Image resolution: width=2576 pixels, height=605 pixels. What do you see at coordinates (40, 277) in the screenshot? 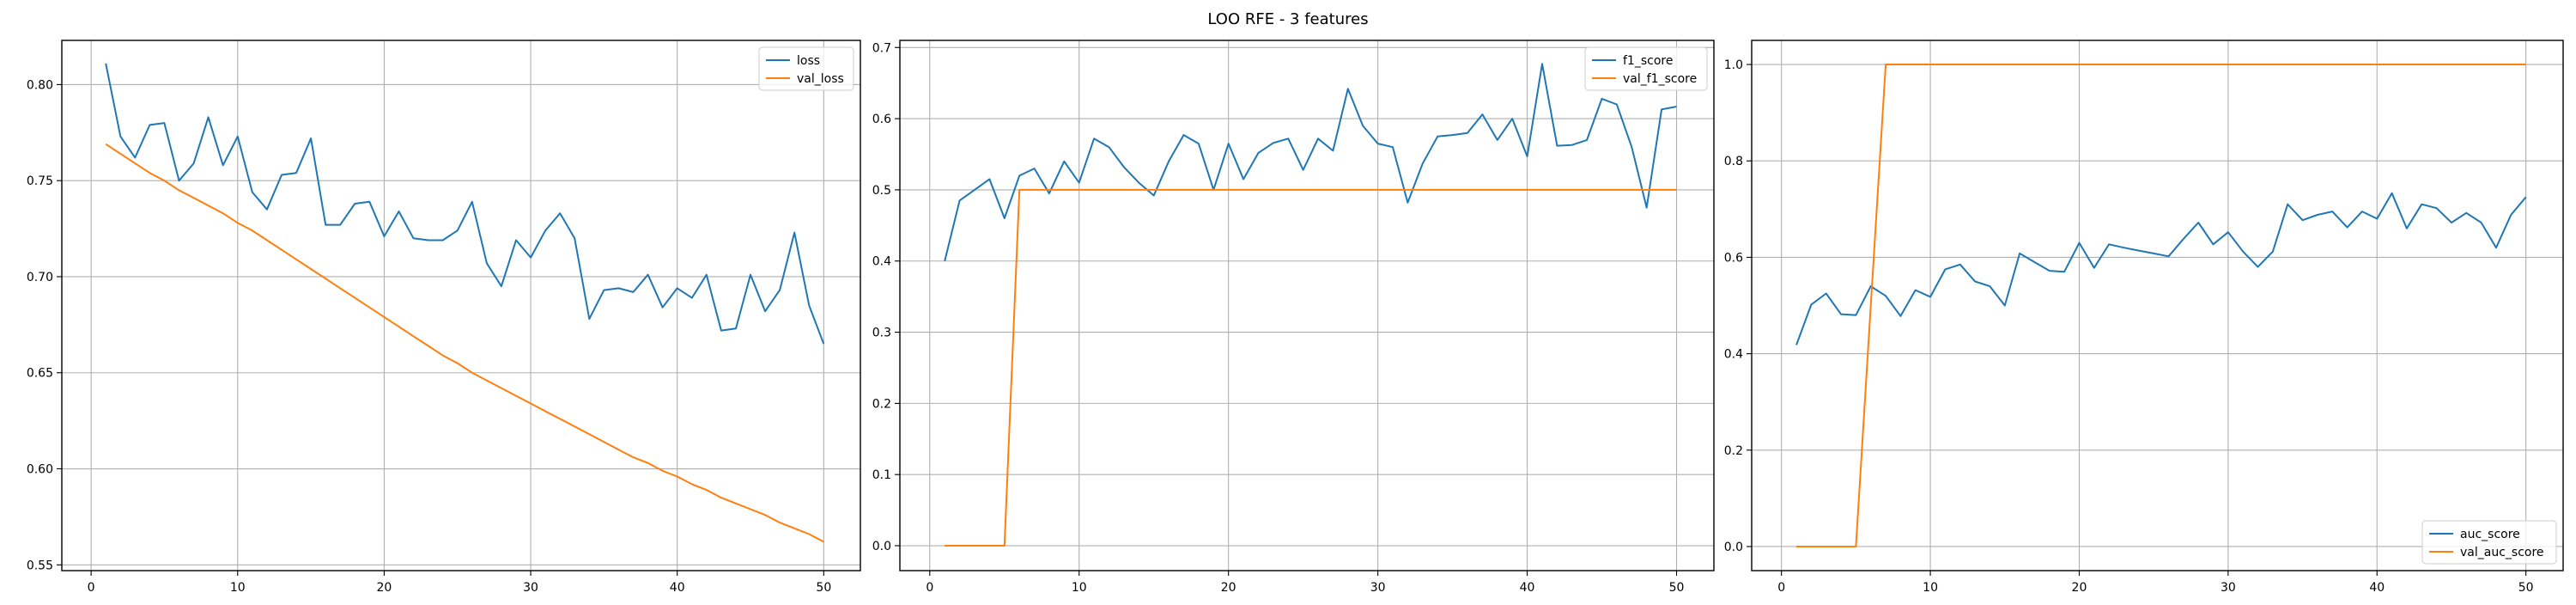
I see `y-tick-label: 0.70` at bounding box center [40, 277].